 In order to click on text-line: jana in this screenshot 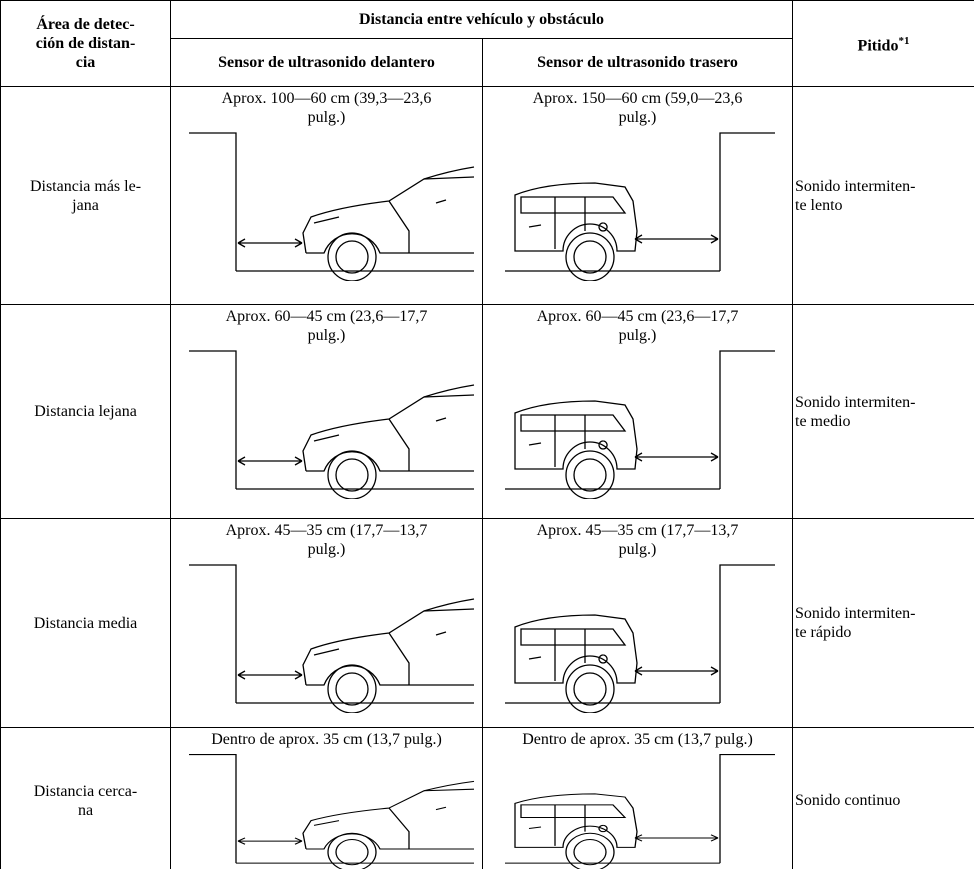, I will do `click(85, 205)`.